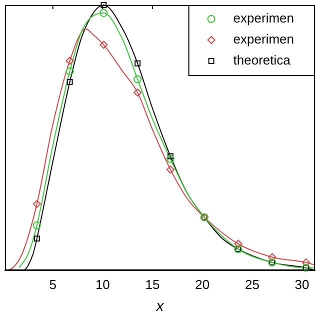 The height and width of the screenshot is (320, 320). Describe the element at coordinates (152, 284) in the screenshot. I see `x-tick-label: 15` at that location.